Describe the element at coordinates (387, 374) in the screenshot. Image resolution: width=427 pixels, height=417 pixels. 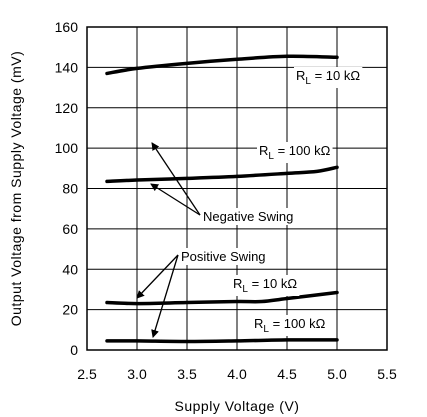
I see `x-tick-label: 5.5` at that location.